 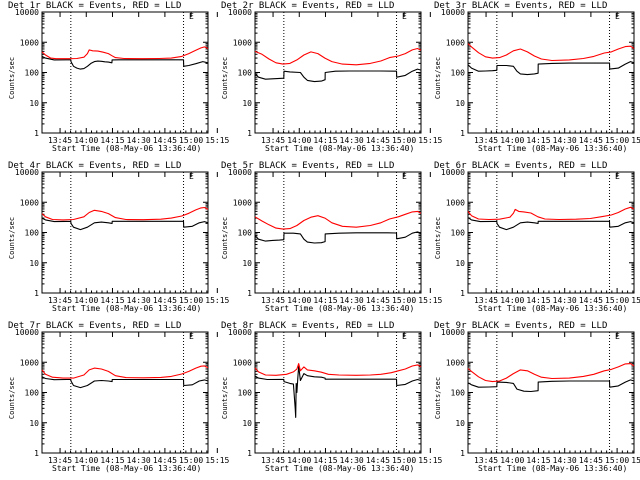 What do you see at coordinates (308, 6) in the screenshot?
I see `panel-title: Det 2r BLACK = Events, RED = LLD` at bounding box center [308, 6].